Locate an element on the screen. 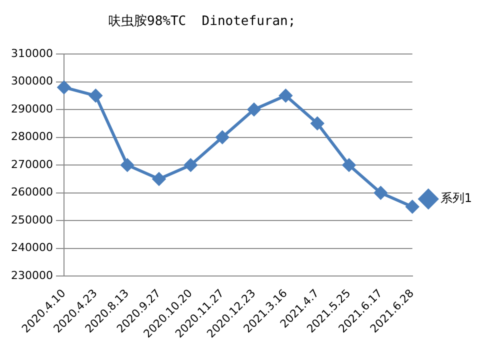  y-tick-label: 260000 is located at coordinates (31, 192).